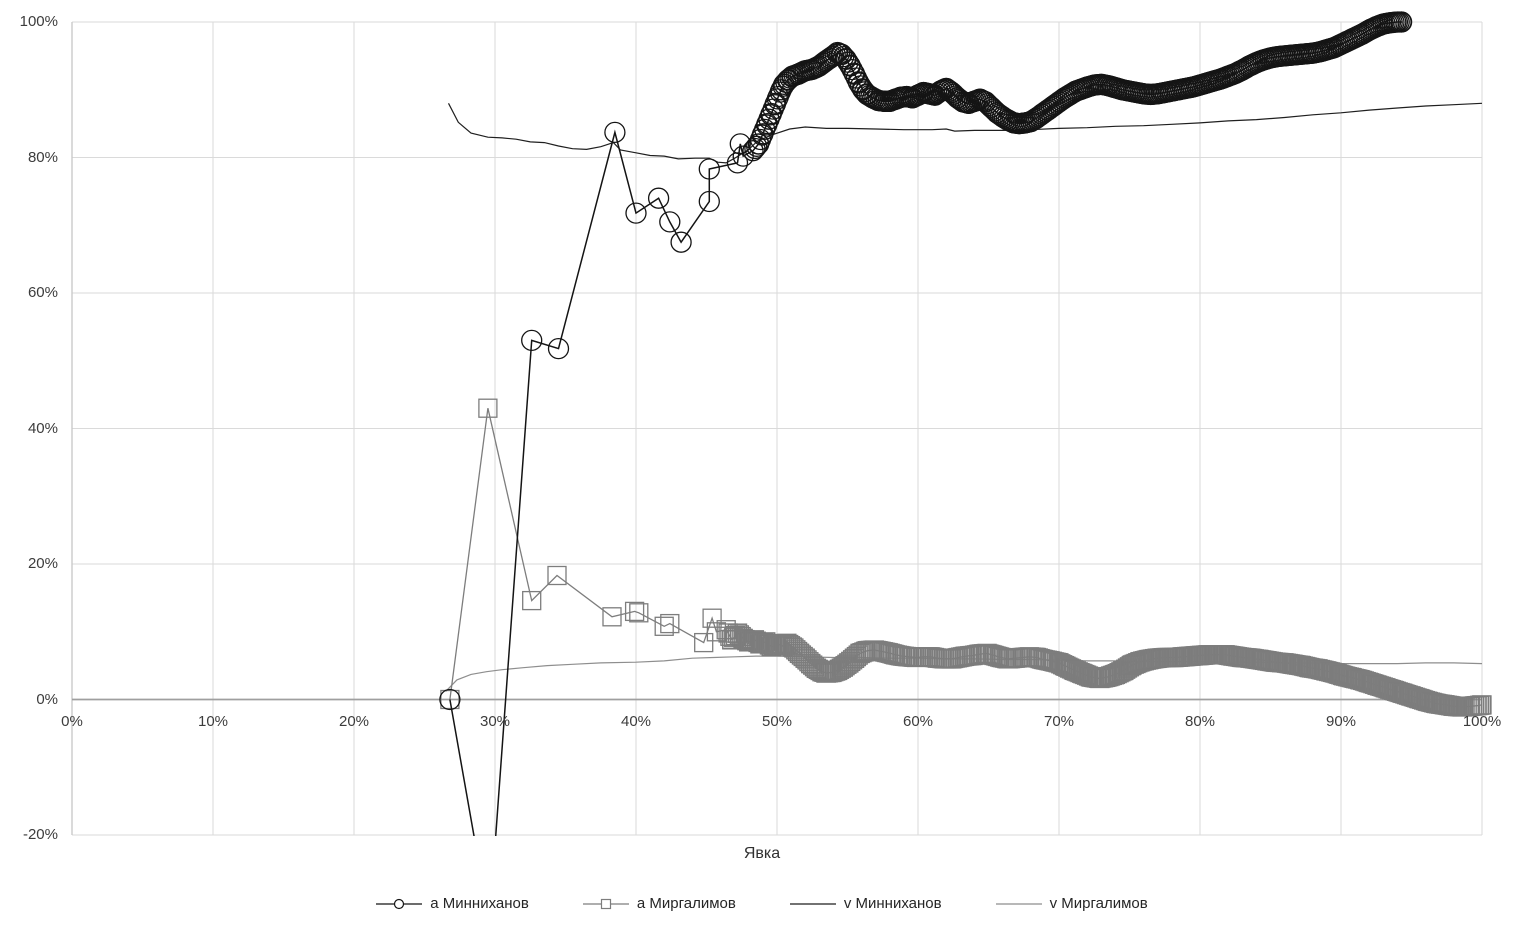  Describe the element at coordinates (605, 903) in the screenshot. I see `legend-marker-square-icon` at that location.